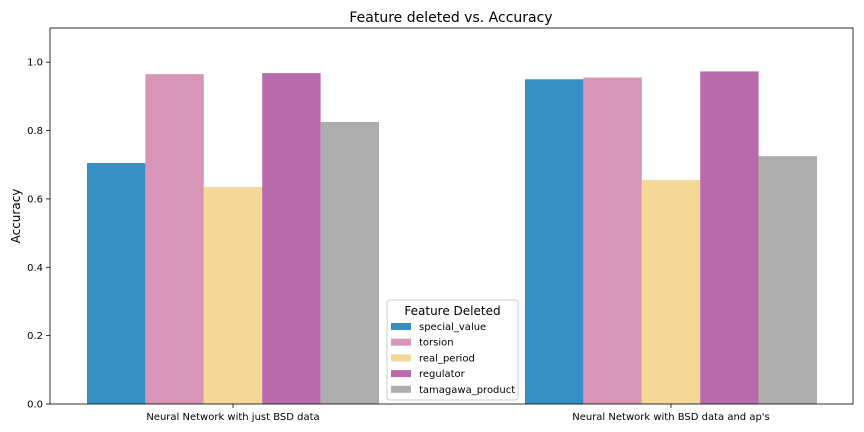 Image resolution: width=864 pixels, height=432 pixels. I want to click on x-tick-label: Neural Network with BSD data and ap's, so click(671, 417).